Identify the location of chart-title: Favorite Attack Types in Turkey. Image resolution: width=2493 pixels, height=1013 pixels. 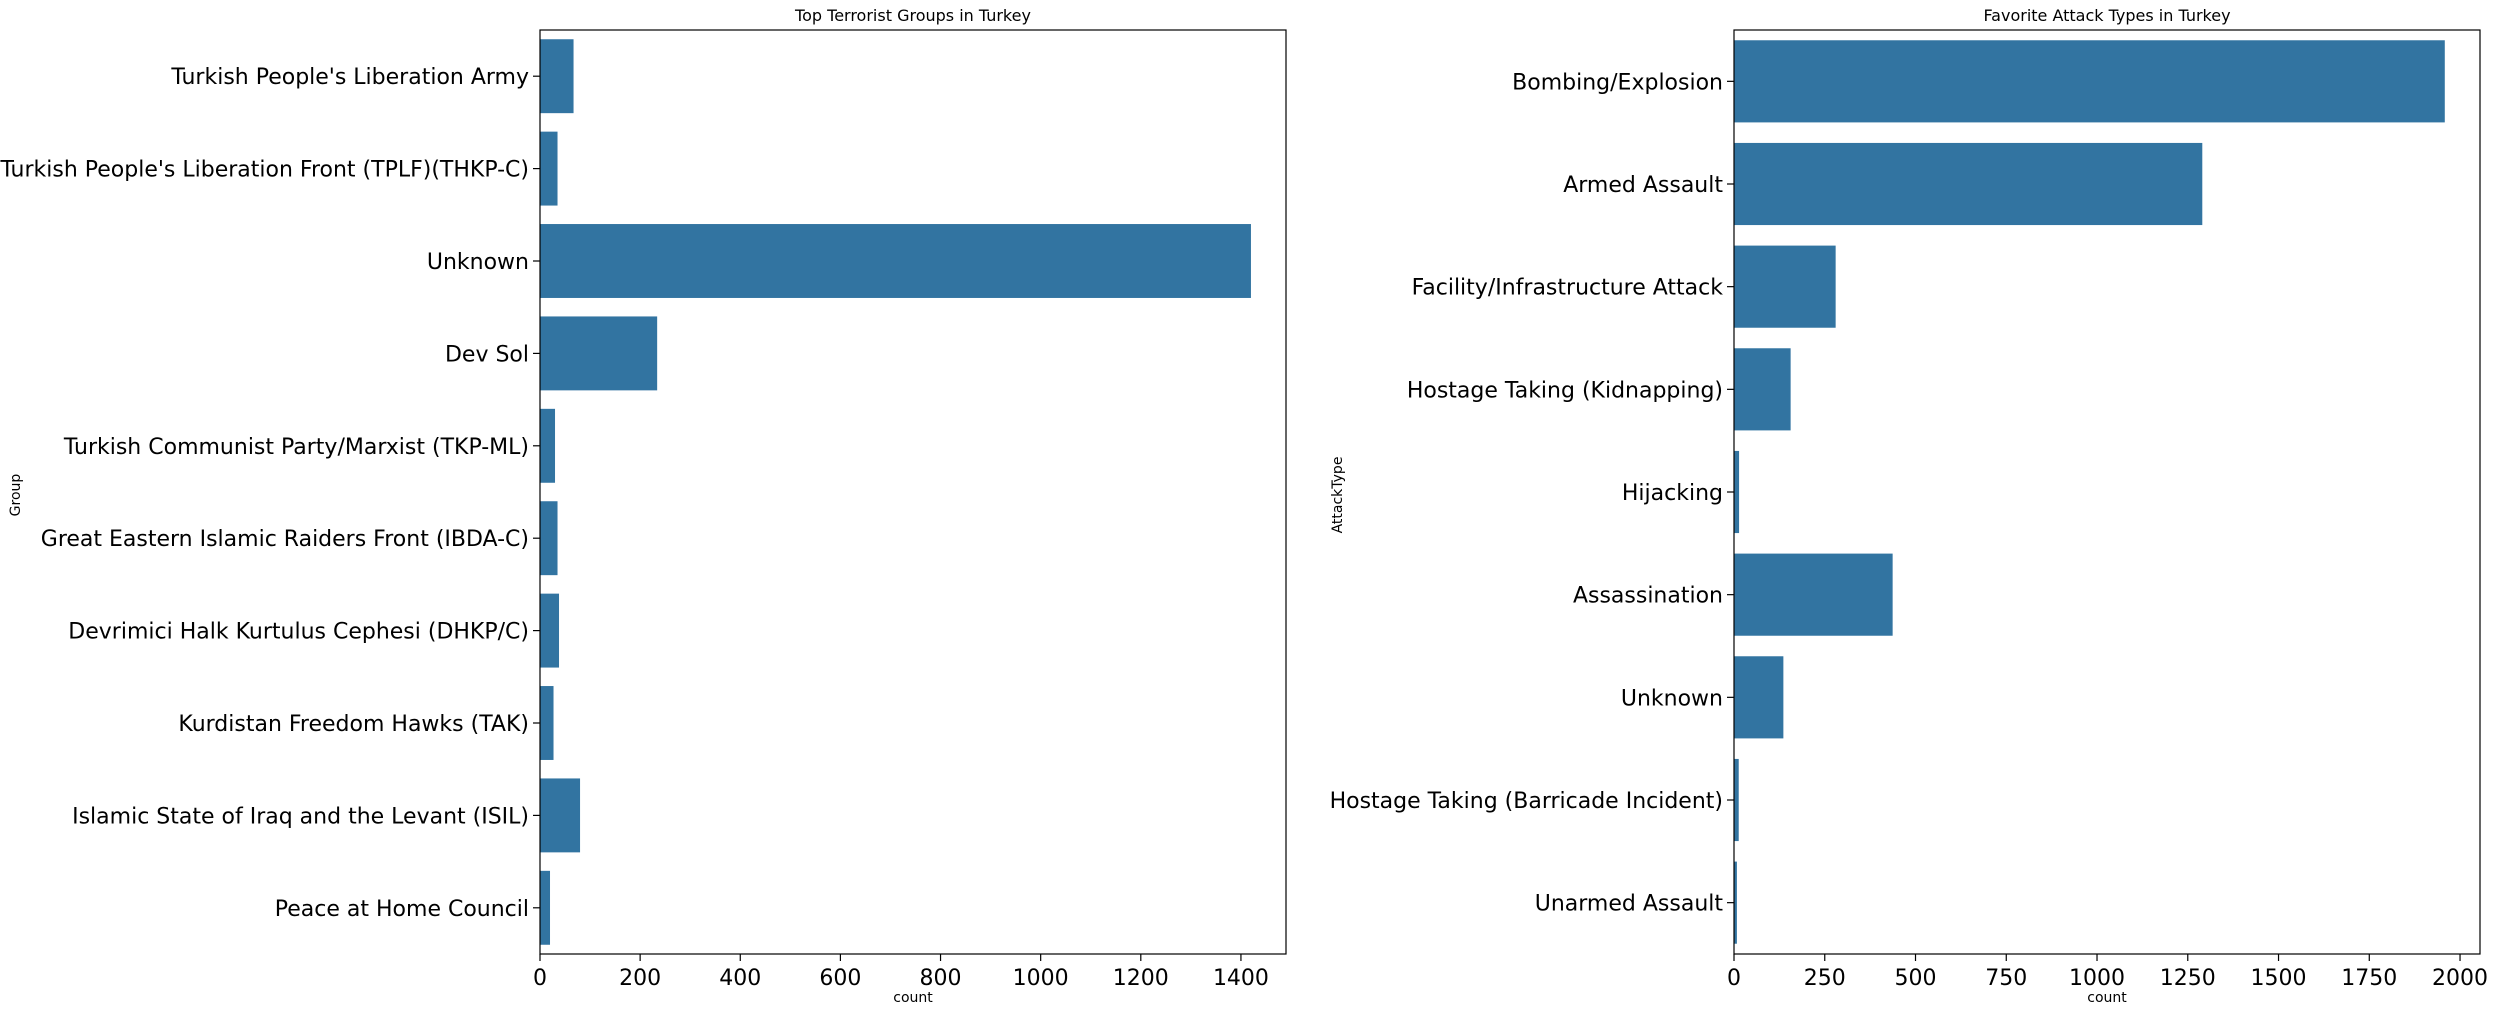
(2106, 15).